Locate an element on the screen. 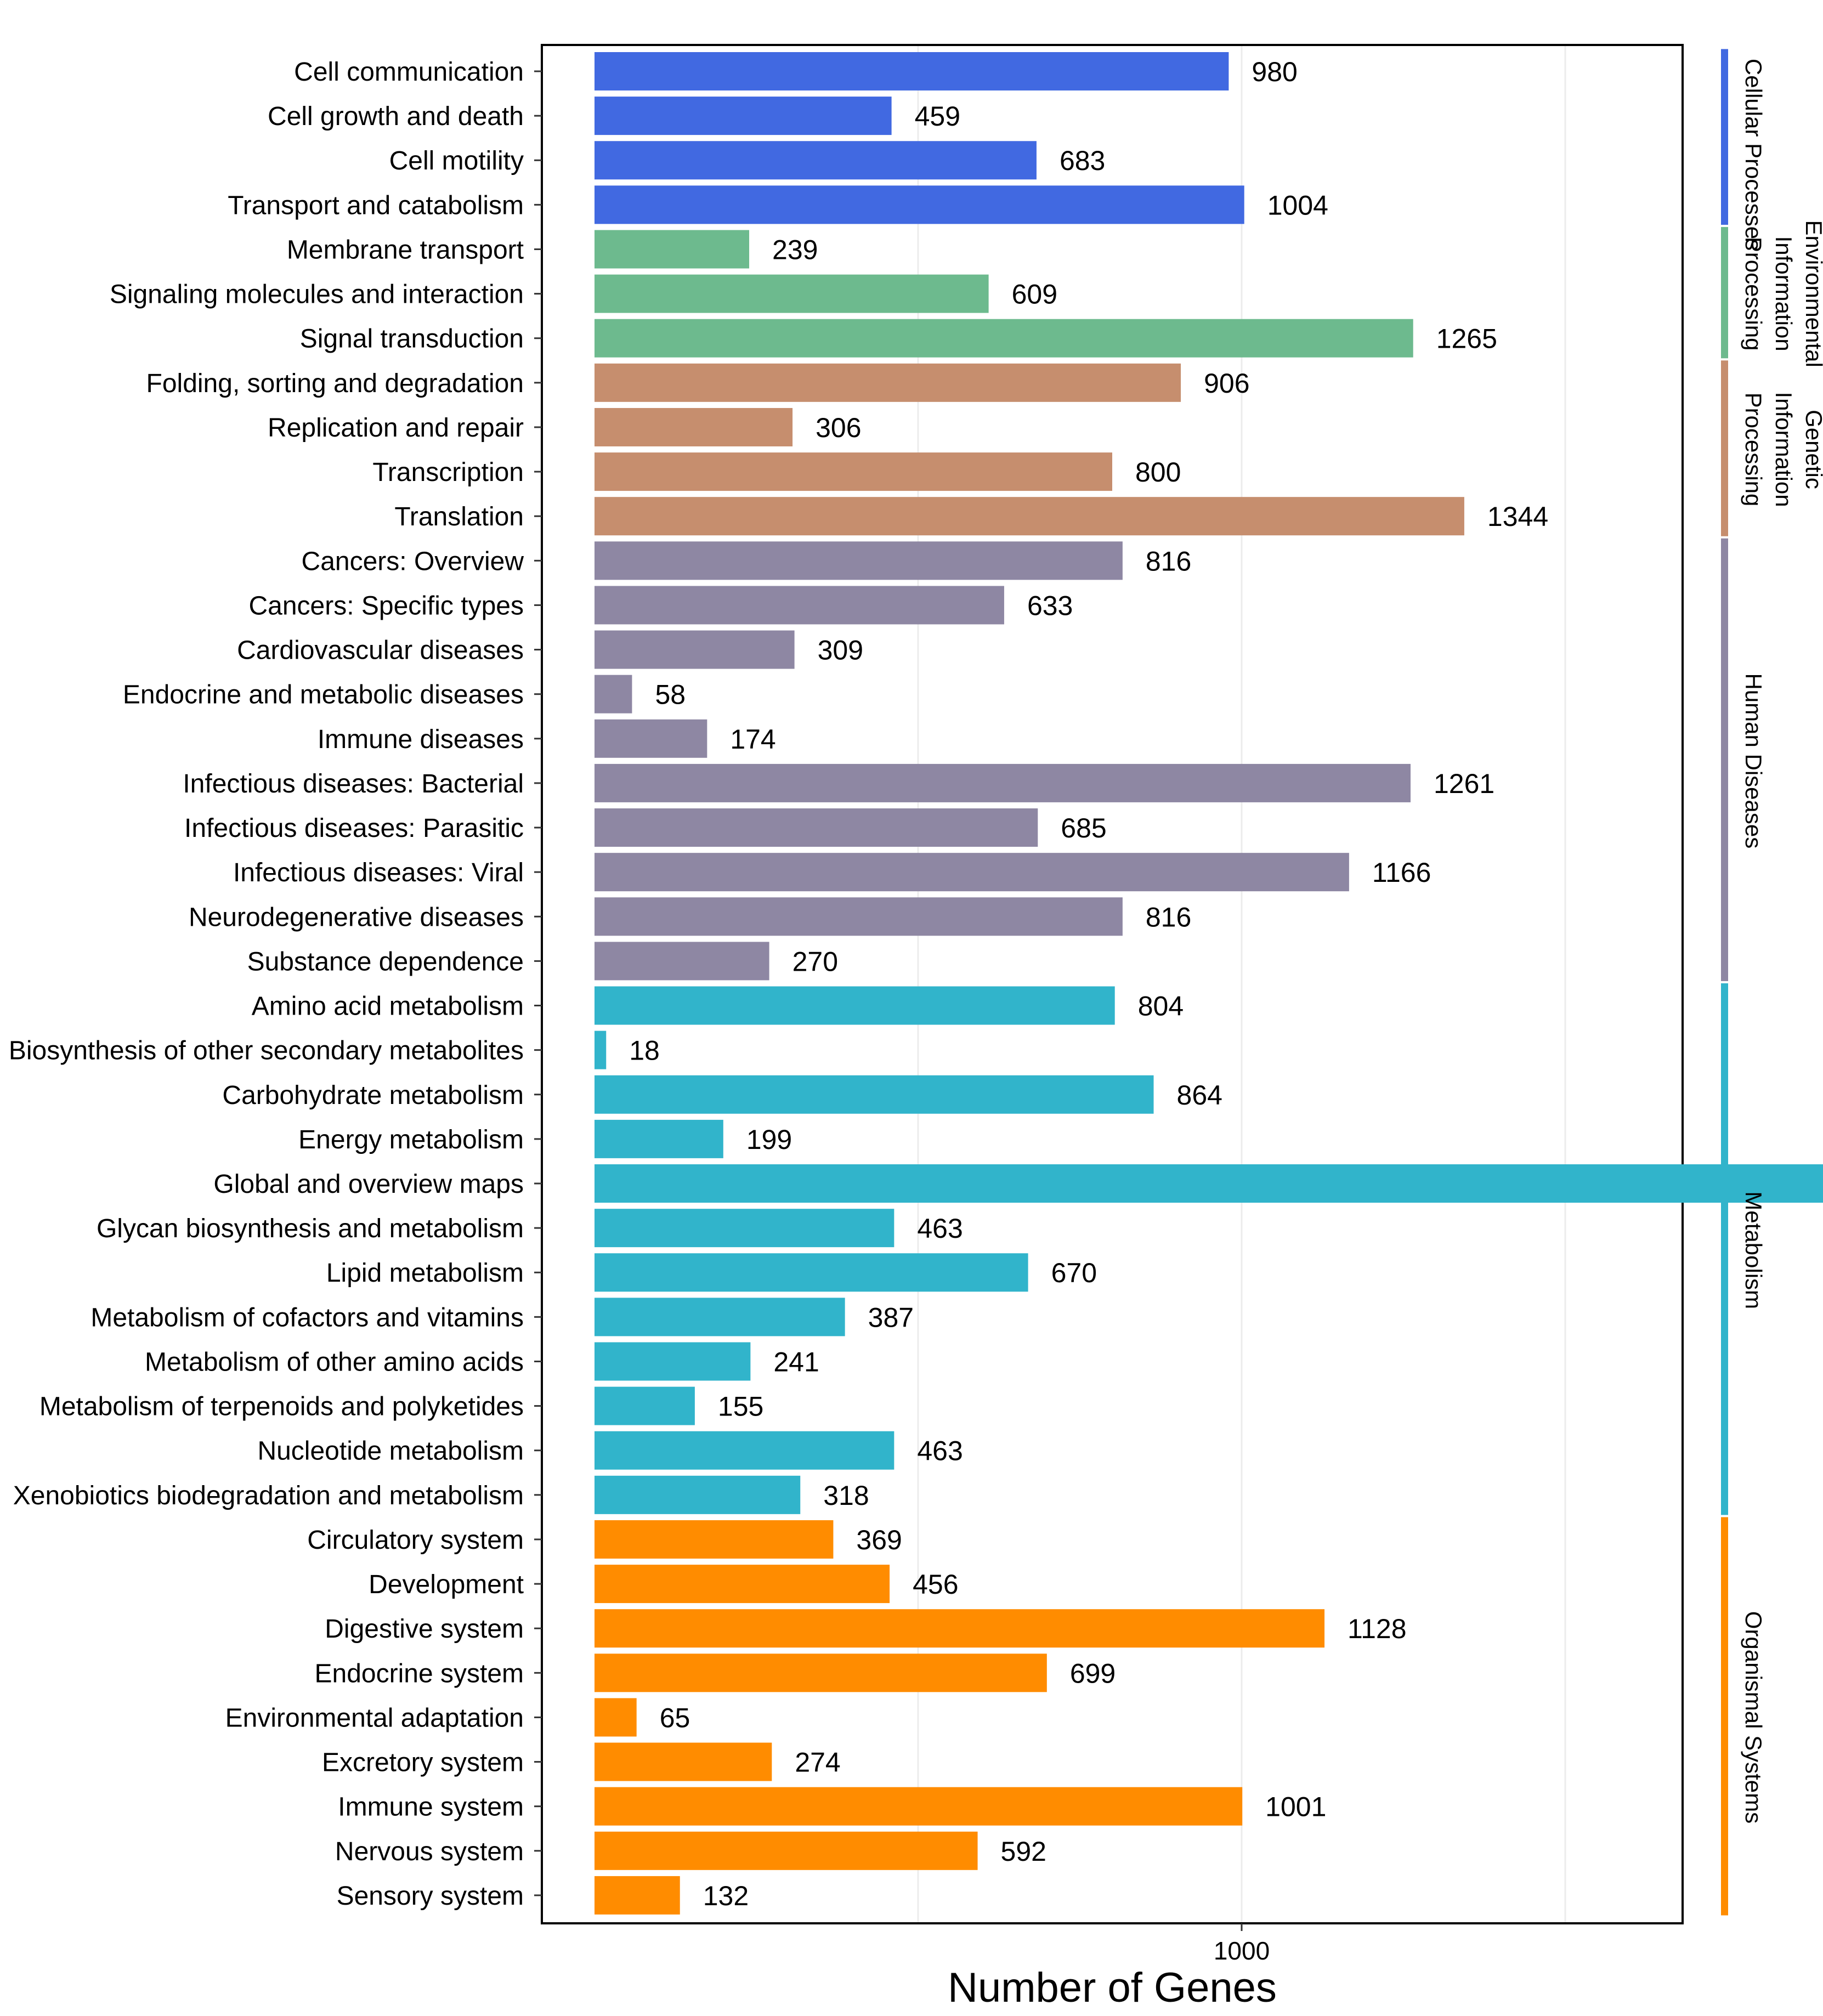  value-label: 306 is located at coordinates (838, 427).